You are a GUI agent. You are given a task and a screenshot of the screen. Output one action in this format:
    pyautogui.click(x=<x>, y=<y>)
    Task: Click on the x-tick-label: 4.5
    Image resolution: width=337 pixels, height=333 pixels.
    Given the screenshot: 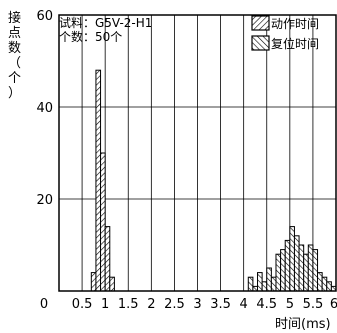 What is the action you would take?
    pyautogui.click(x=266, y=304)
    